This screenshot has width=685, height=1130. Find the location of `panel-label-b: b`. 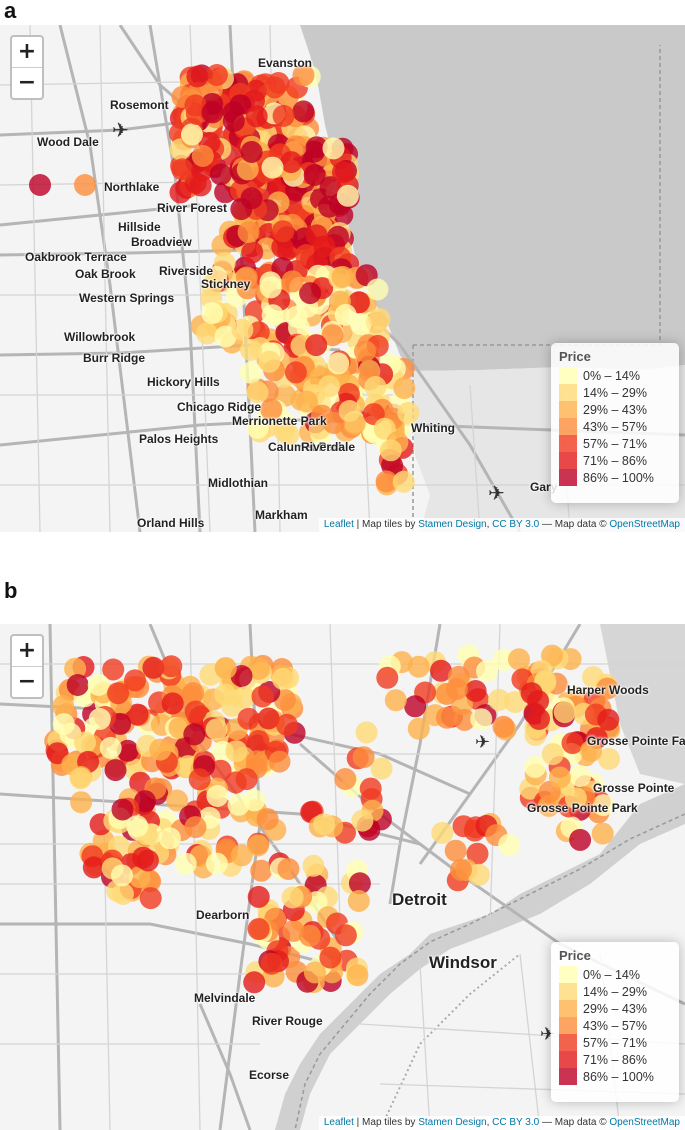

panel-label-b: b is located at coordinates (11, 590).